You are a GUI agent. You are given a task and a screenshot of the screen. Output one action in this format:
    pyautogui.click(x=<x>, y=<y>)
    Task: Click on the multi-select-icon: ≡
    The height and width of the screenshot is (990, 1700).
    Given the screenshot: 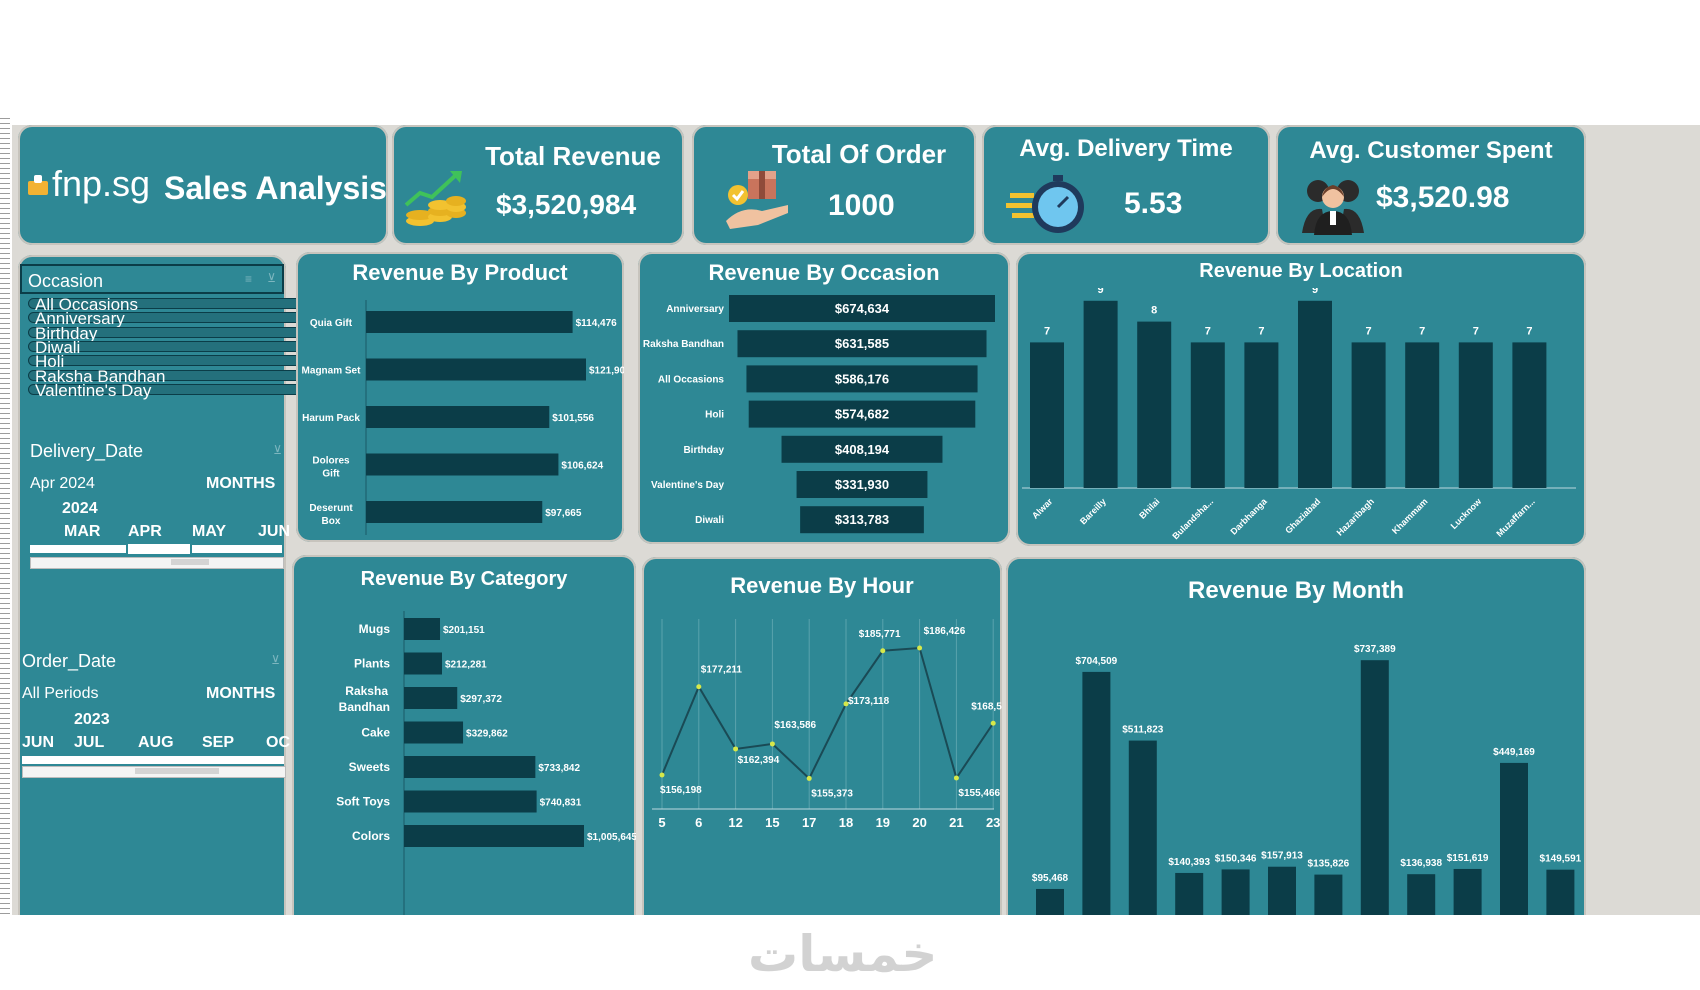 What is the action you would take?
    pyautogui.click(x=248, y=279)
    